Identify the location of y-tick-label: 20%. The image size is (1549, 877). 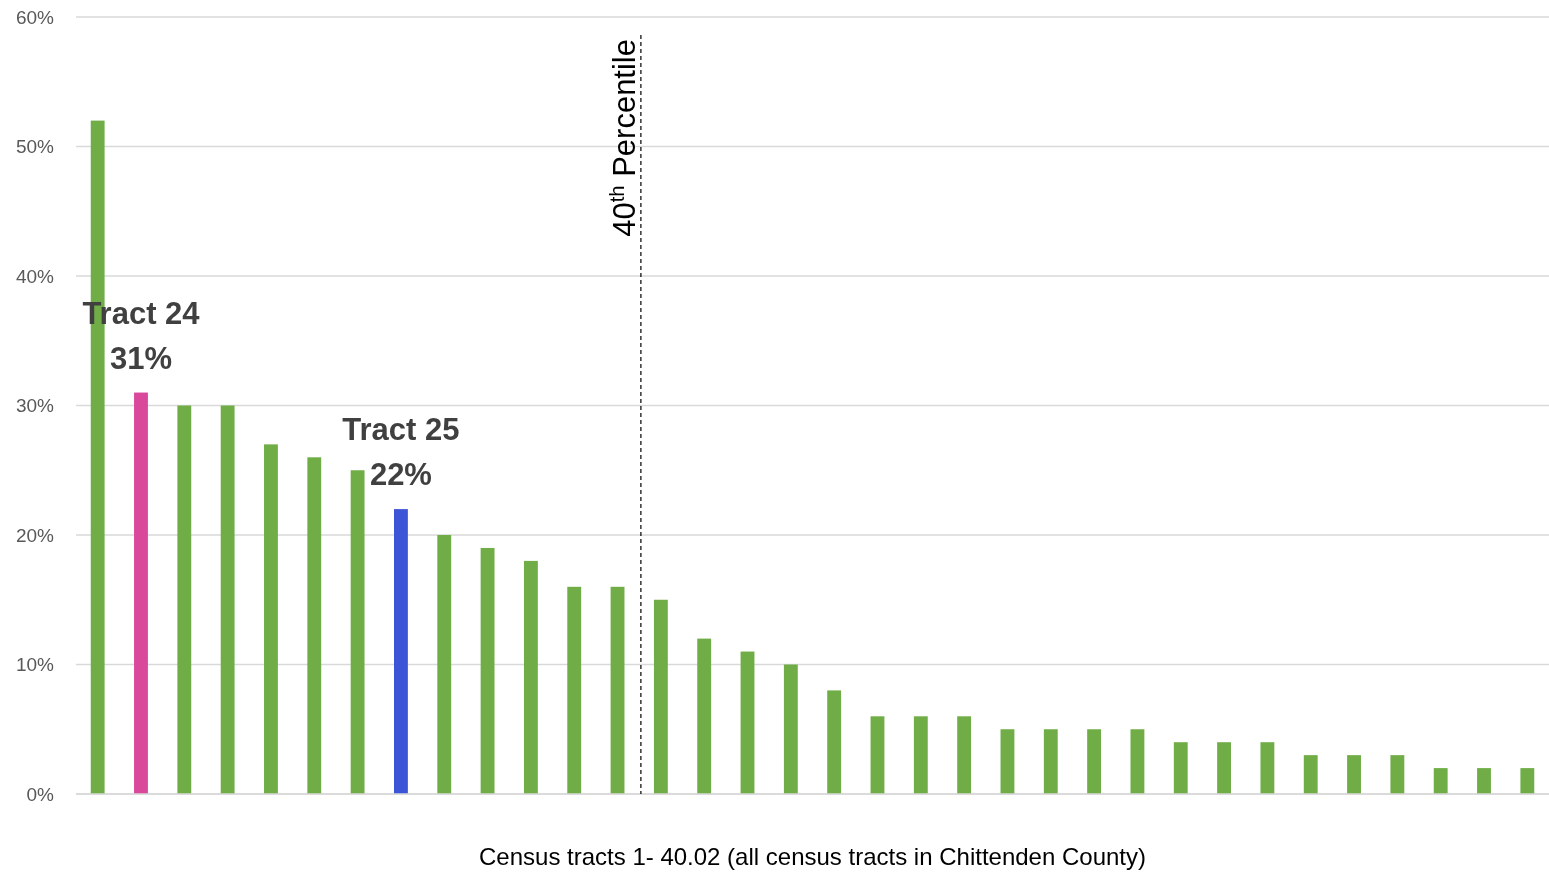
(35, 535).